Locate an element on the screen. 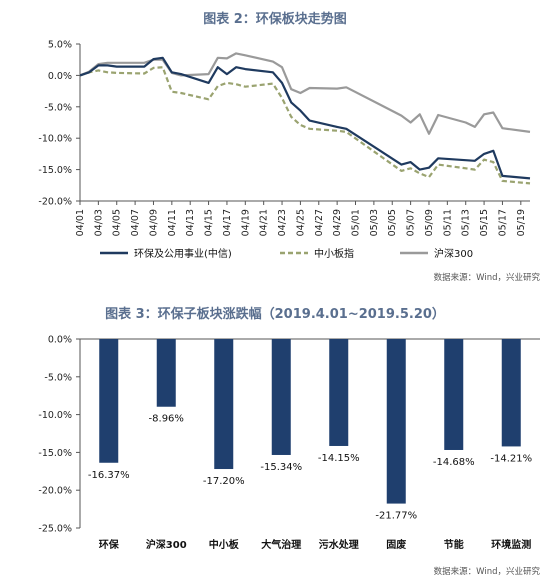 This screenshot has width=550, height=581. x-tick-label: 05/15 is located at coordinates (484, 222).